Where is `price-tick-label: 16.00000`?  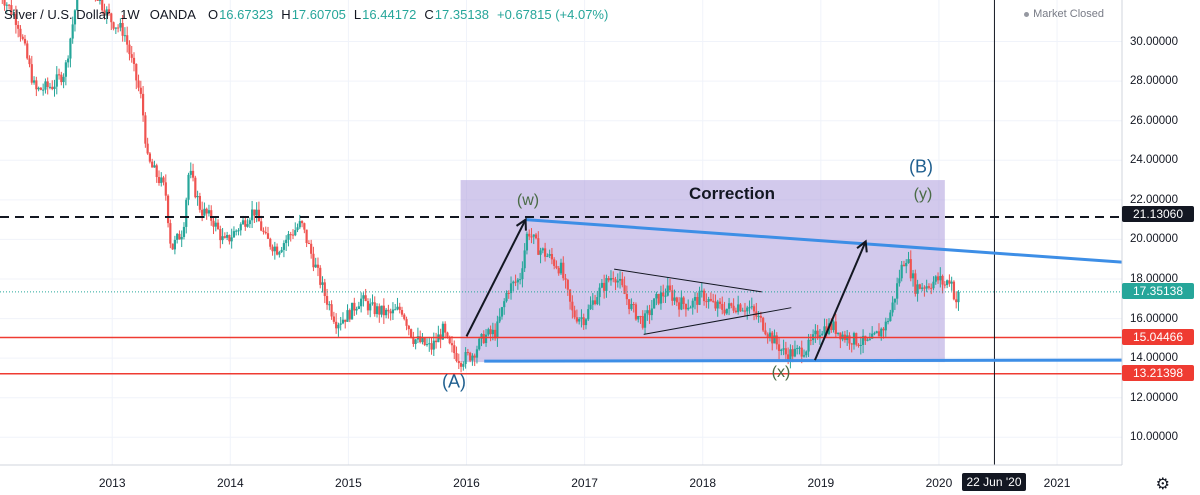 price-tick-label: 16.00000 is located at coordinates (1154, 318).